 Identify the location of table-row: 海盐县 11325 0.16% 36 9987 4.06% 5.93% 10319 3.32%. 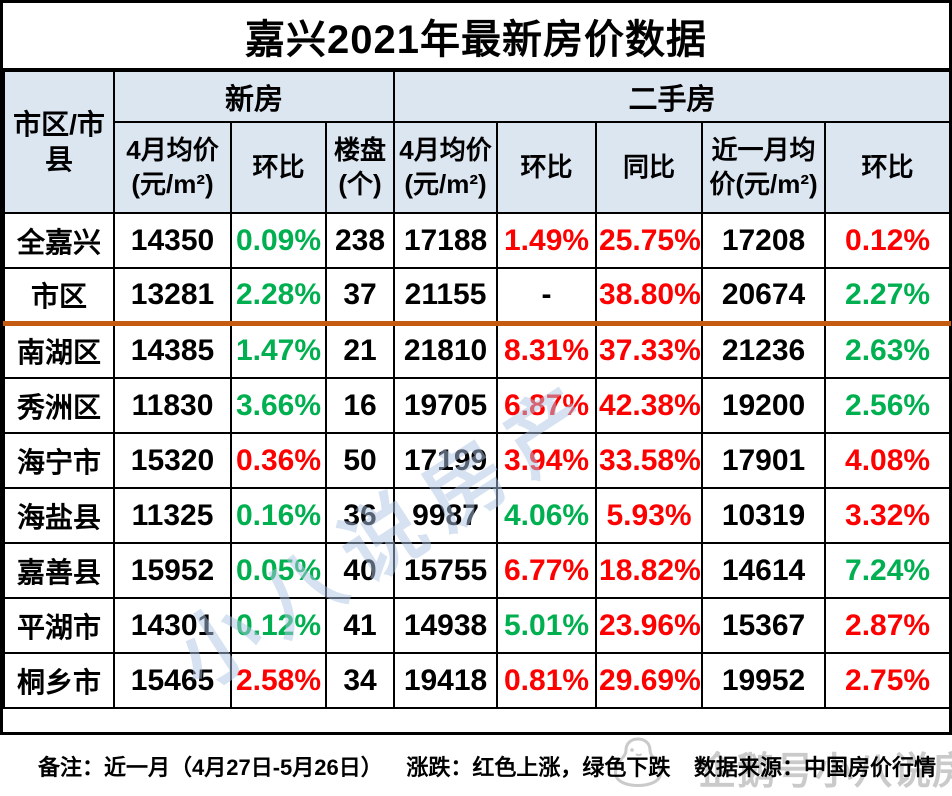
(477, 515).